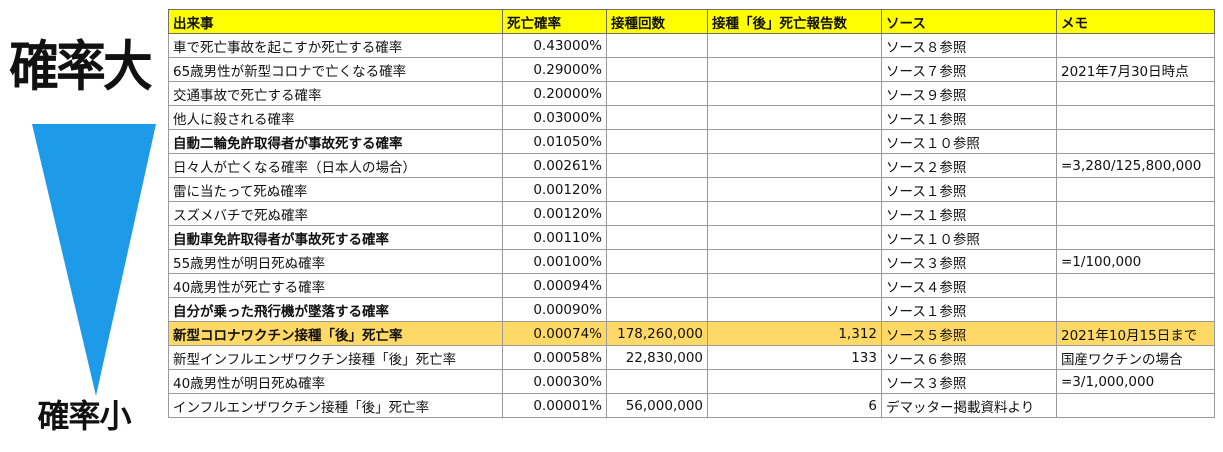  Describe the element at coordinates (969, 285) in the screenshot. I see `source-cell: ソース４参照` at that location.